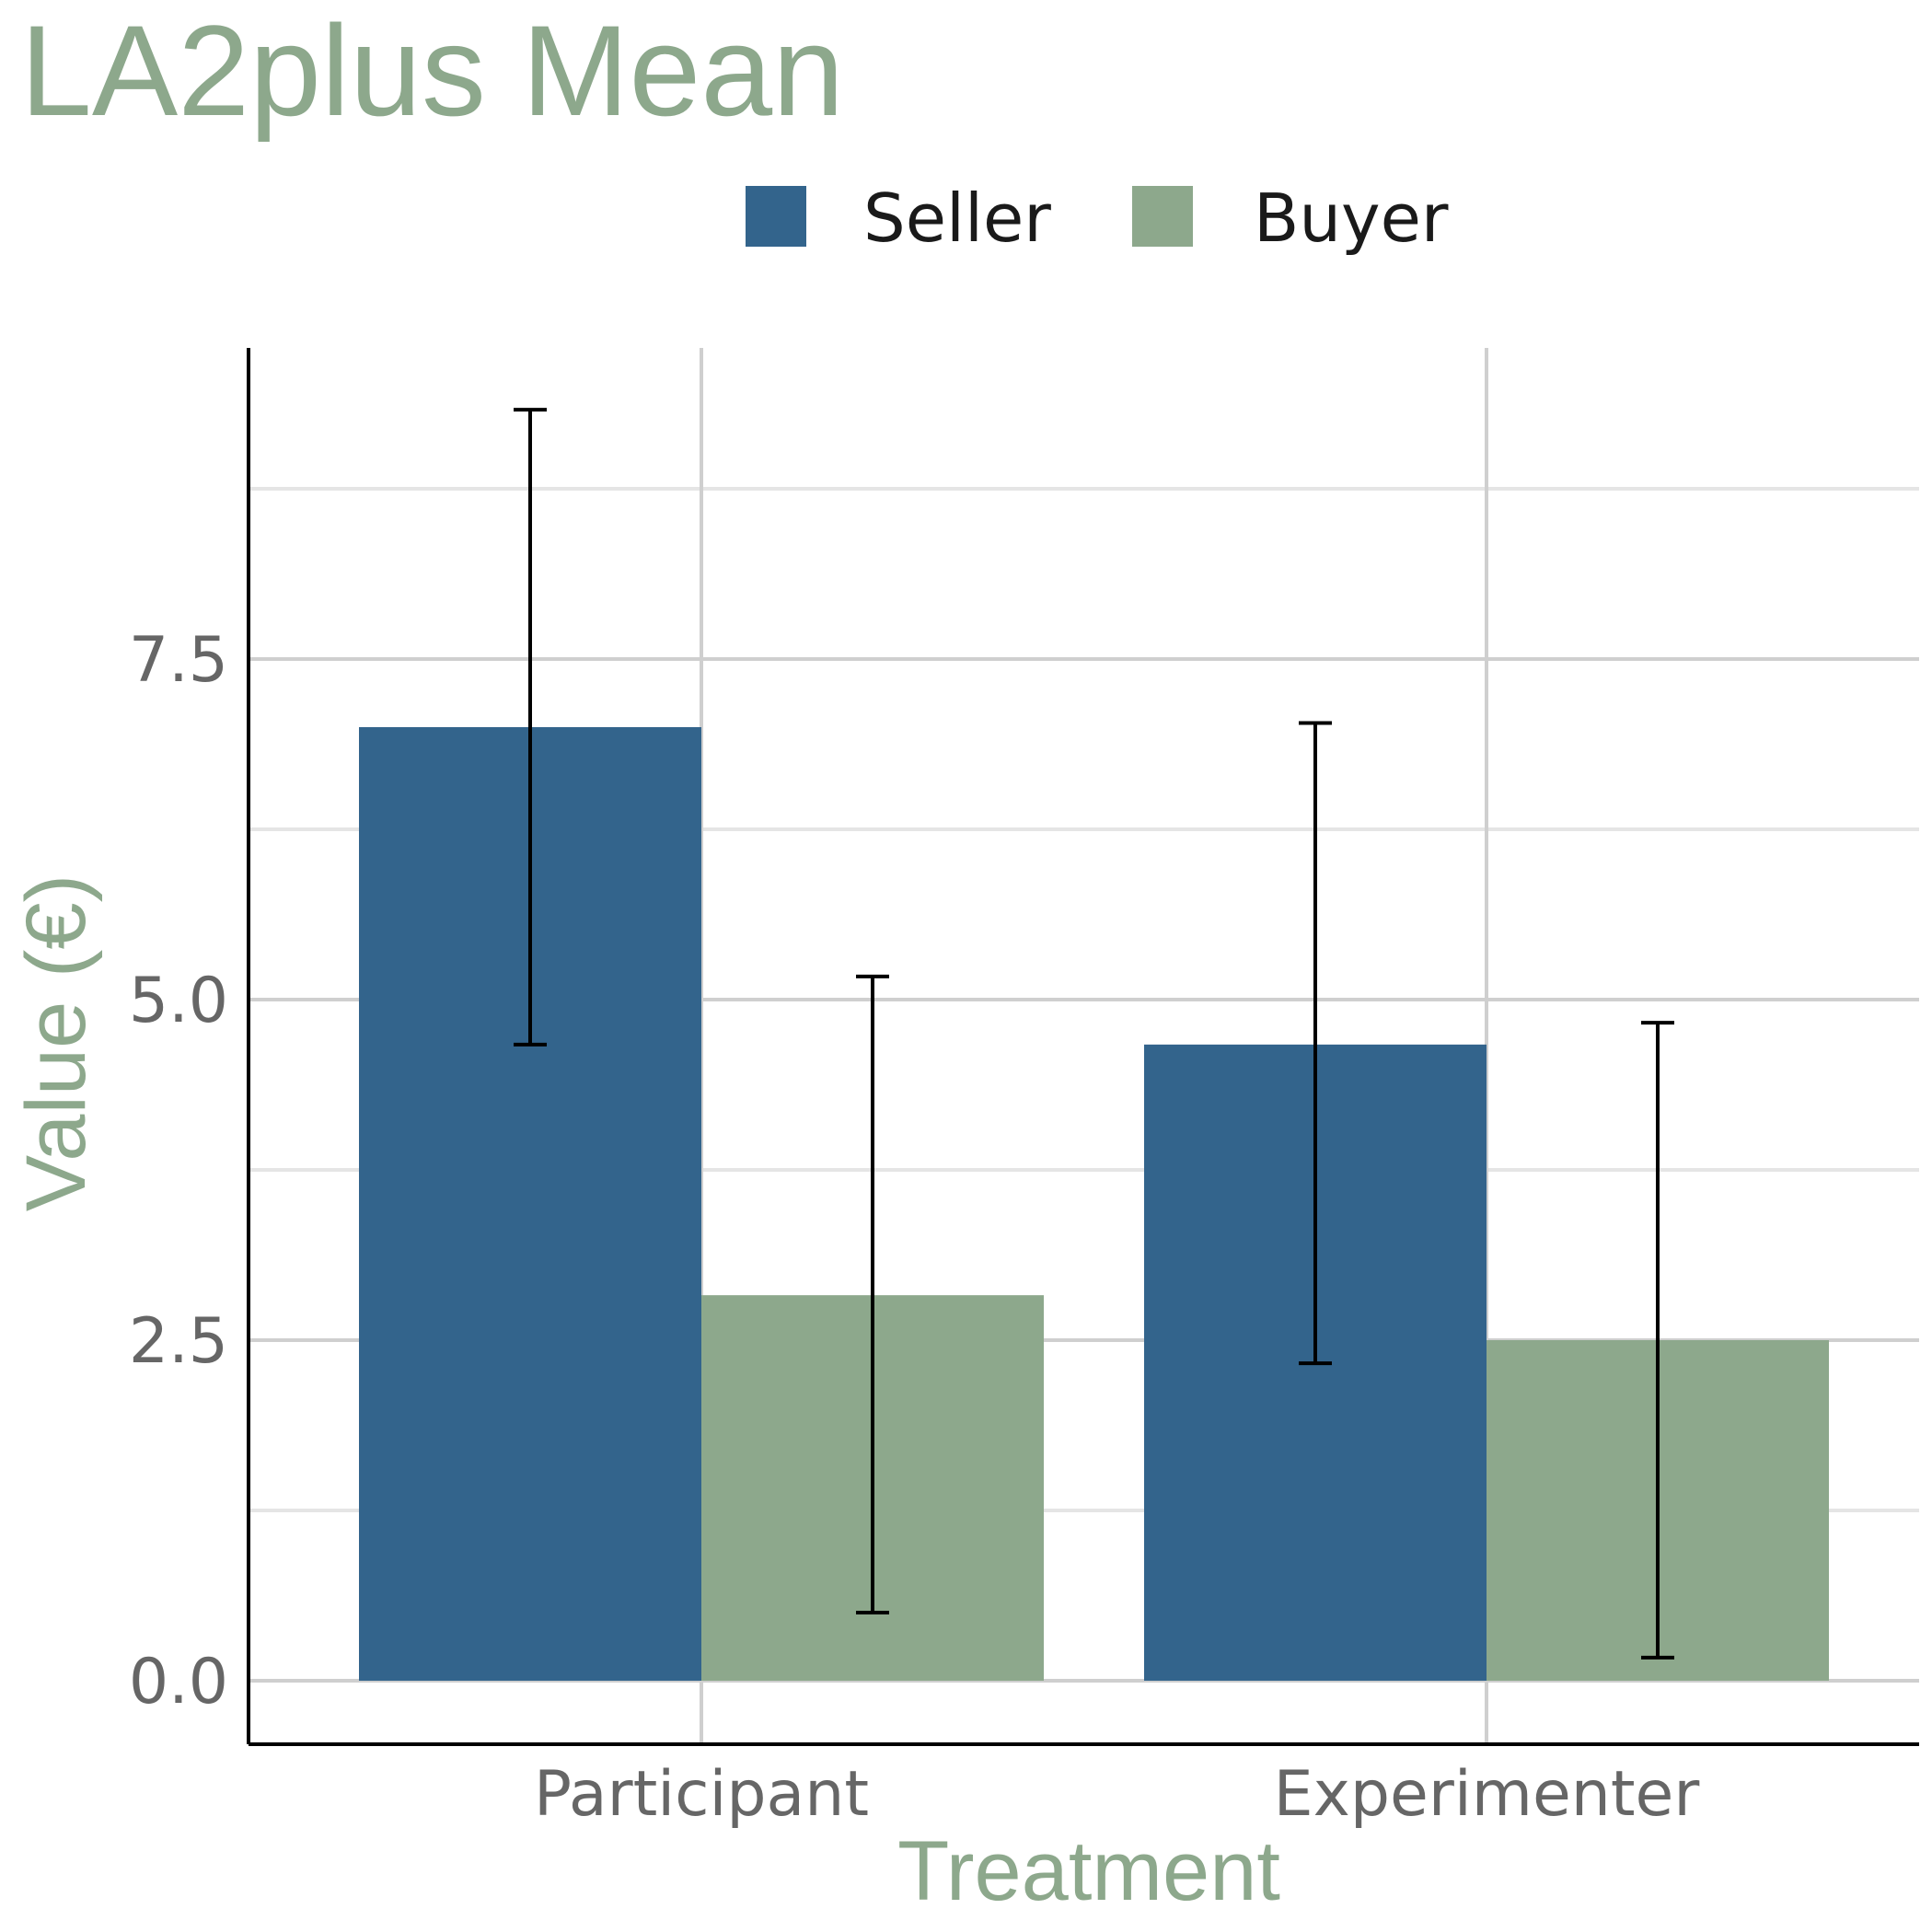  What do you see at coordinates (702, 1795) in the screenshot?
I see `x-tick-label: Participant` at bounding box center [702, 1795].